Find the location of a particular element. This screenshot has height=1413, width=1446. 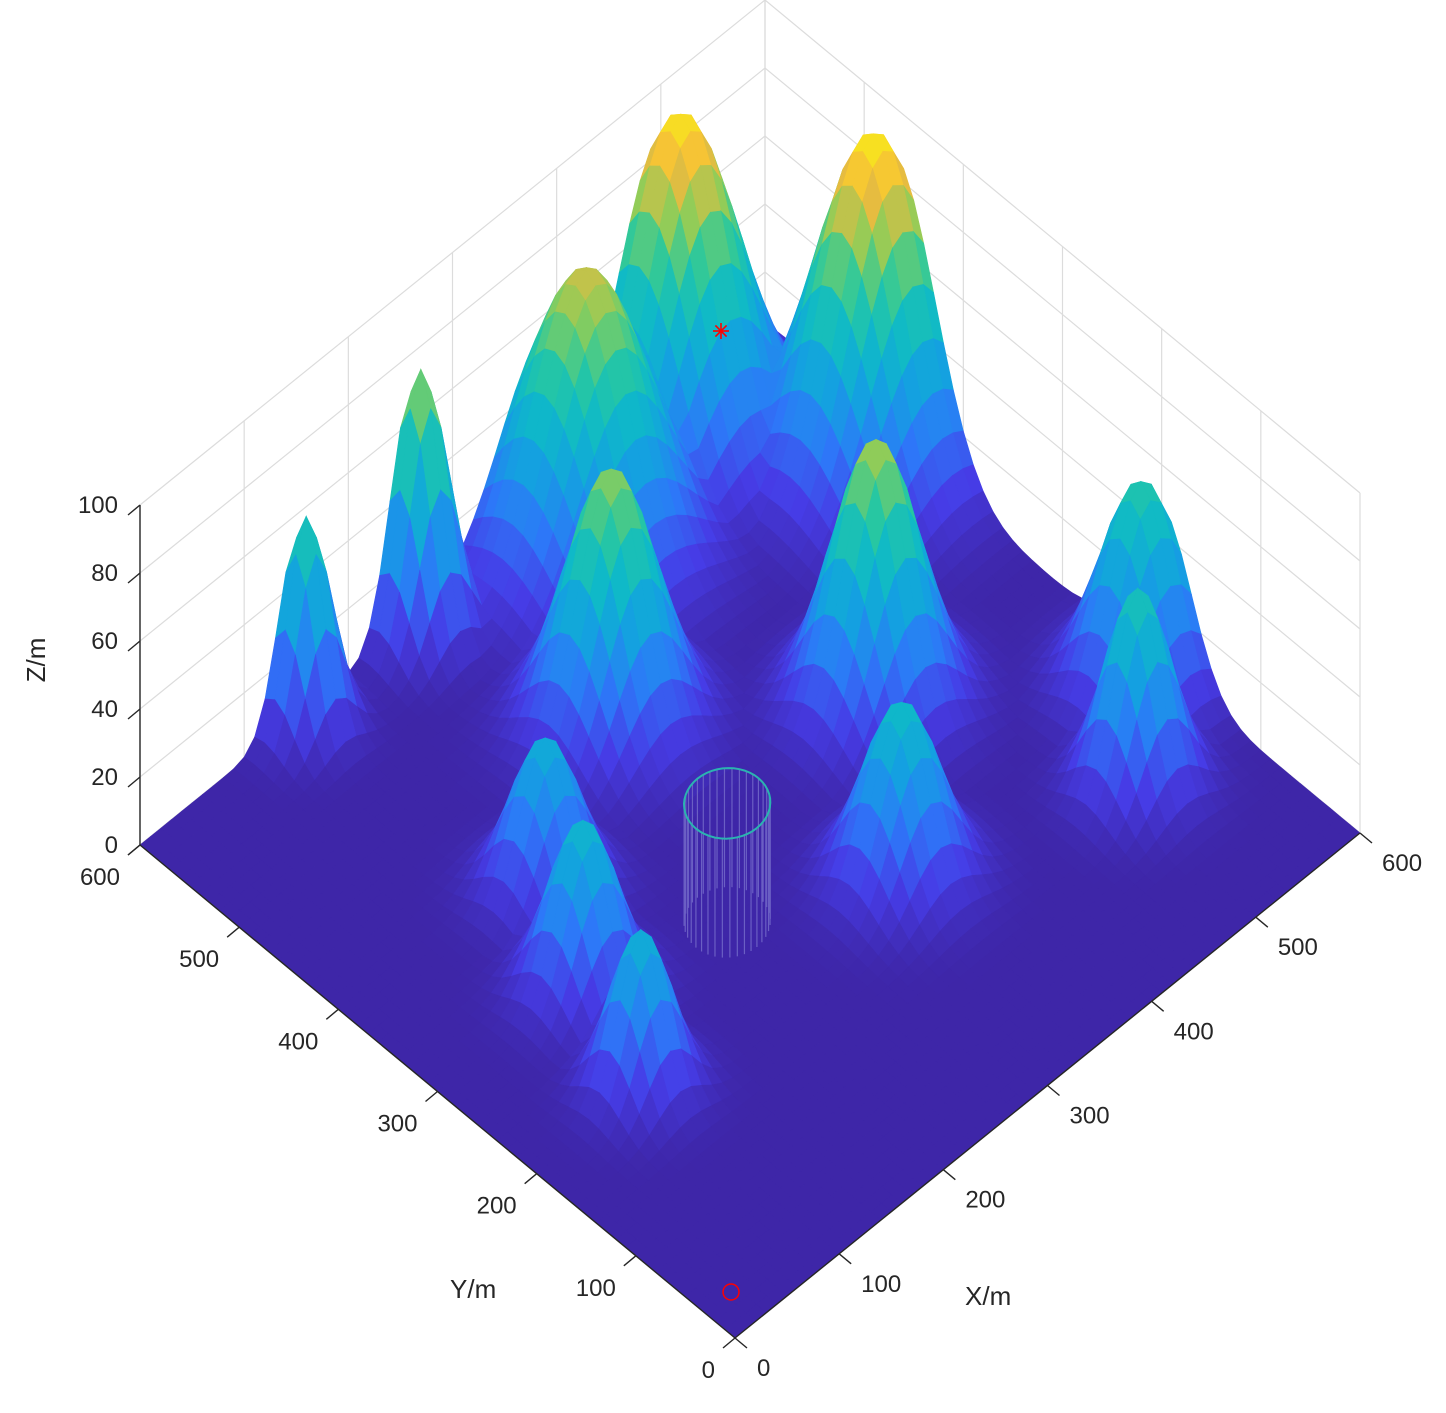

goal-marker-stroke is located at coordinates (721, 331).